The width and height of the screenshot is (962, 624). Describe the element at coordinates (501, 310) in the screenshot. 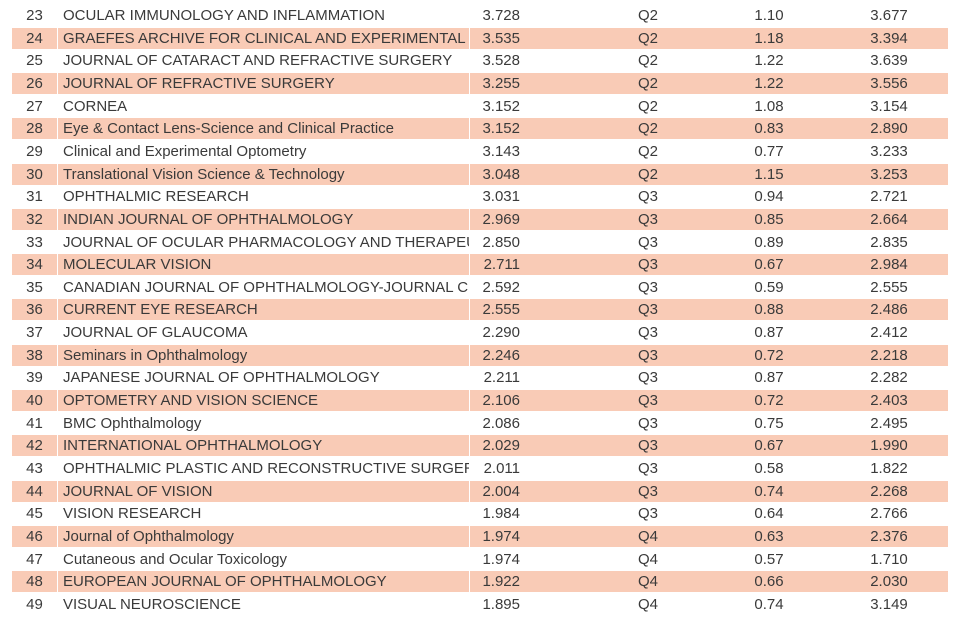

I see `impact-factor-cell: 2.555` at that location.